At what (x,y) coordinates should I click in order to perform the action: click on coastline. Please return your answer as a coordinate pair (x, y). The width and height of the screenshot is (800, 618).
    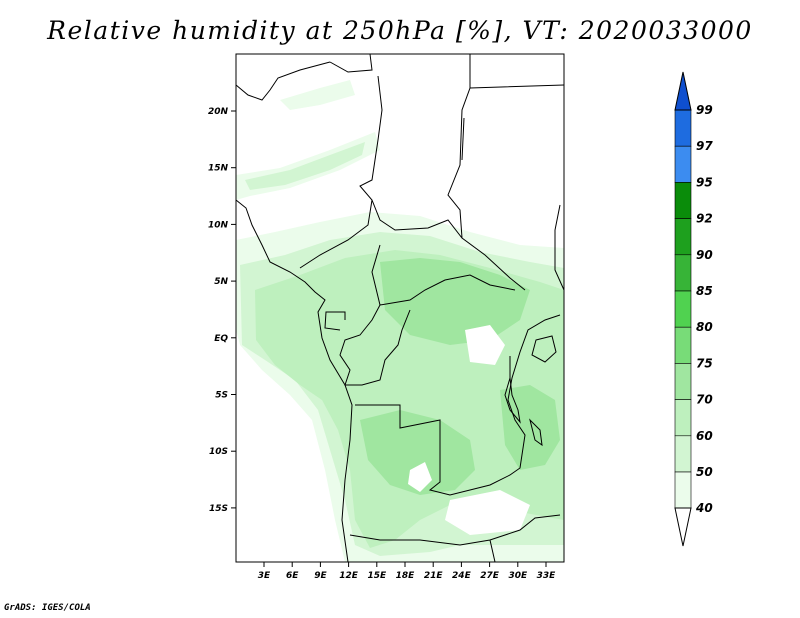
    Looking at the image, I should click on (294, 311).